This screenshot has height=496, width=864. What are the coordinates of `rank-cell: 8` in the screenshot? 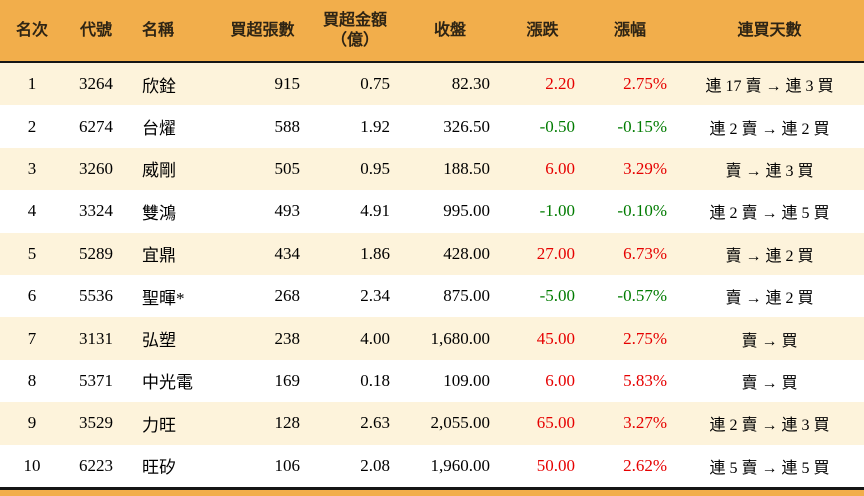 It's located at (32, 380).